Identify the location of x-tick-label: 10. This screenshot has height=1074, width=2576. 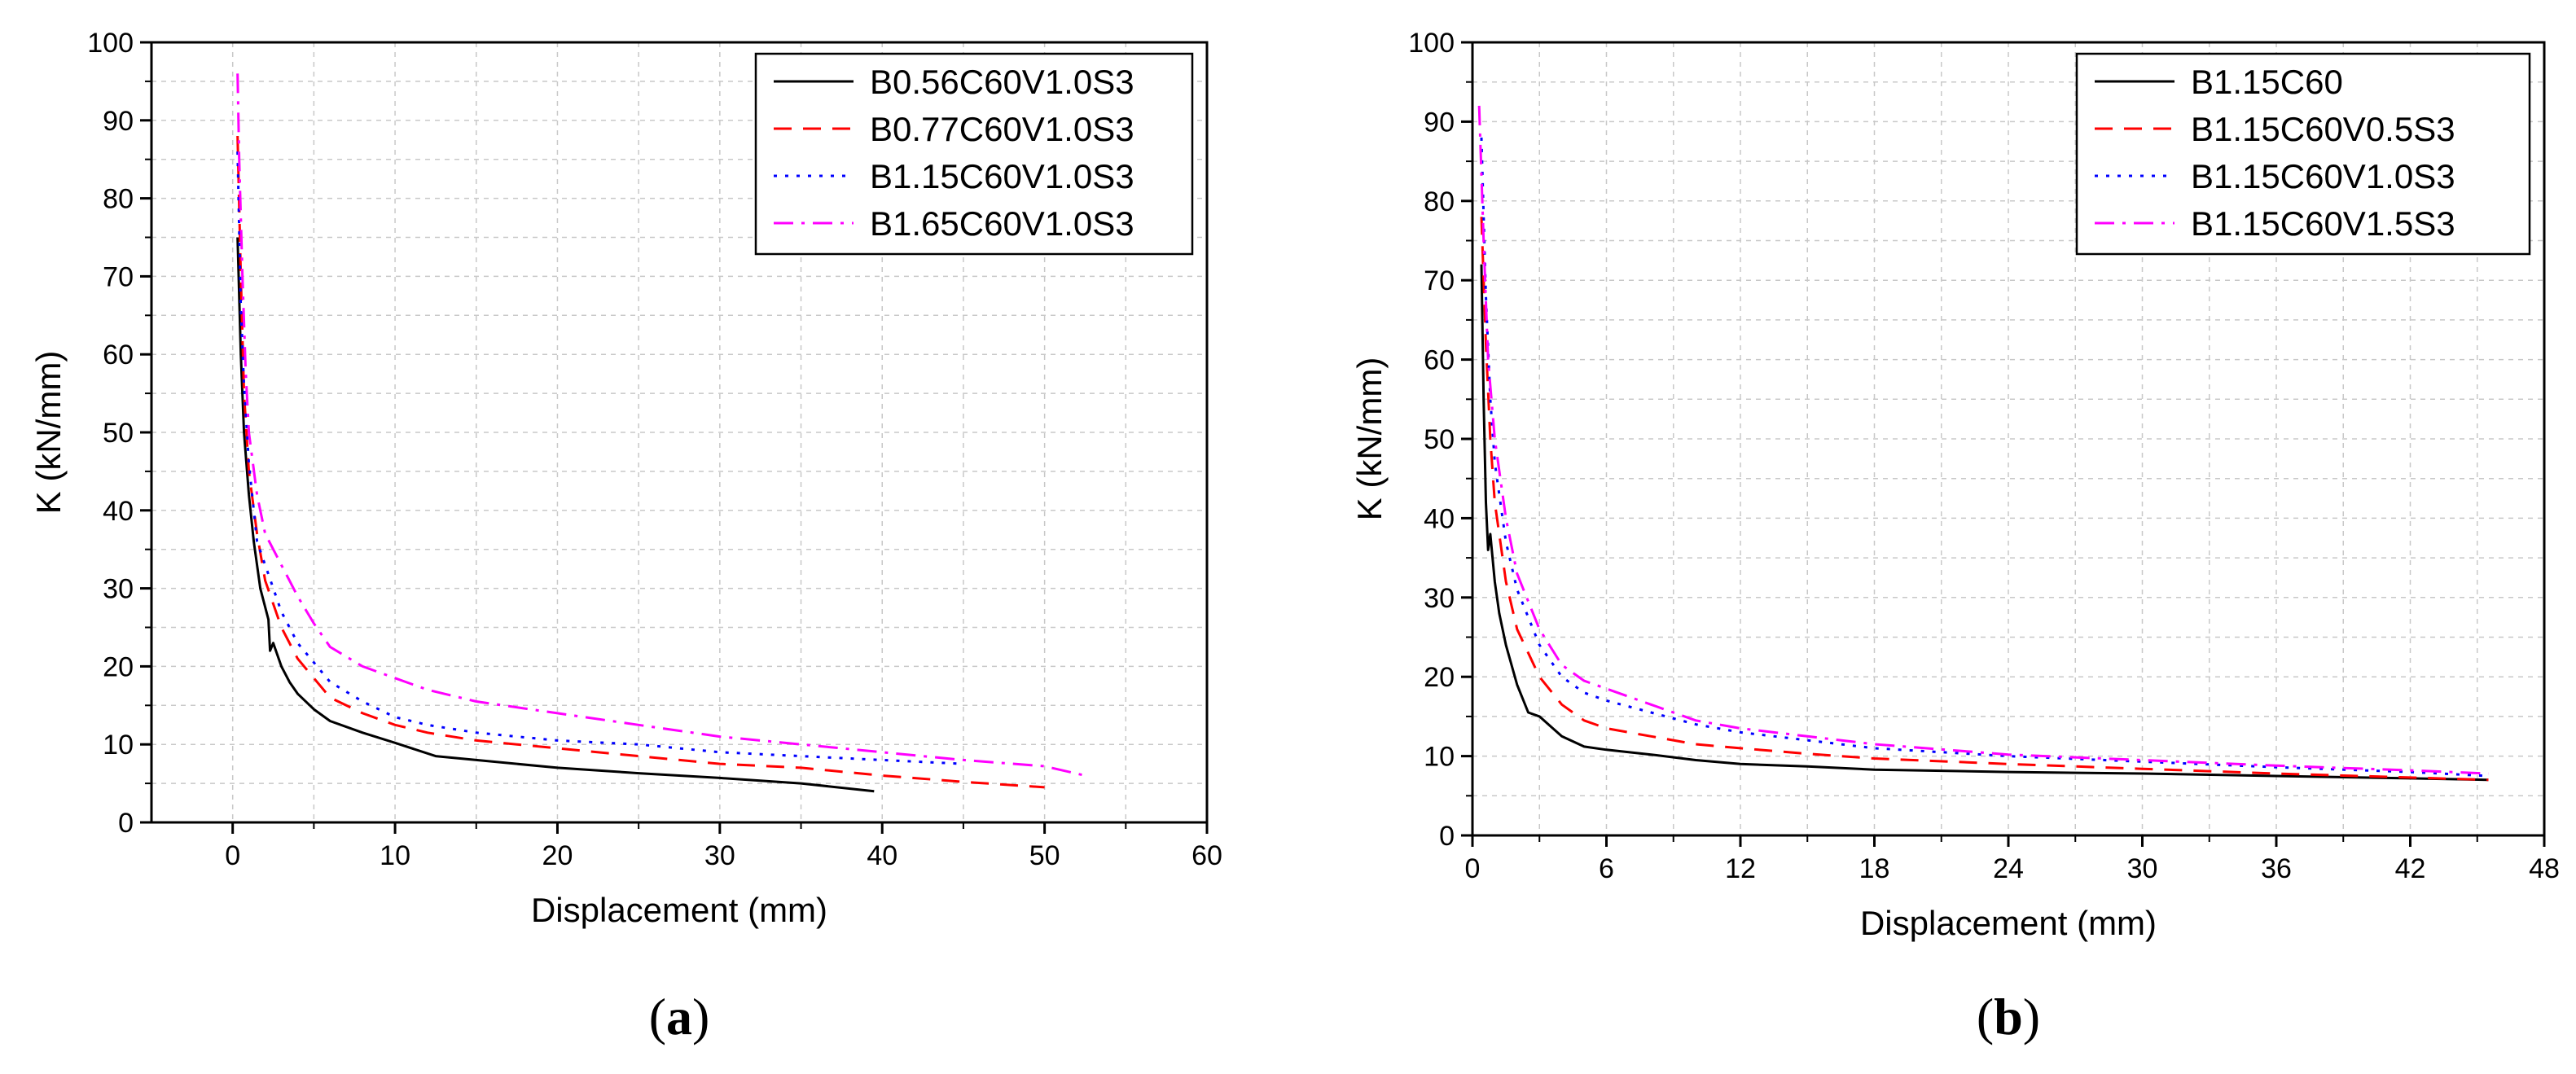
(395, 856).